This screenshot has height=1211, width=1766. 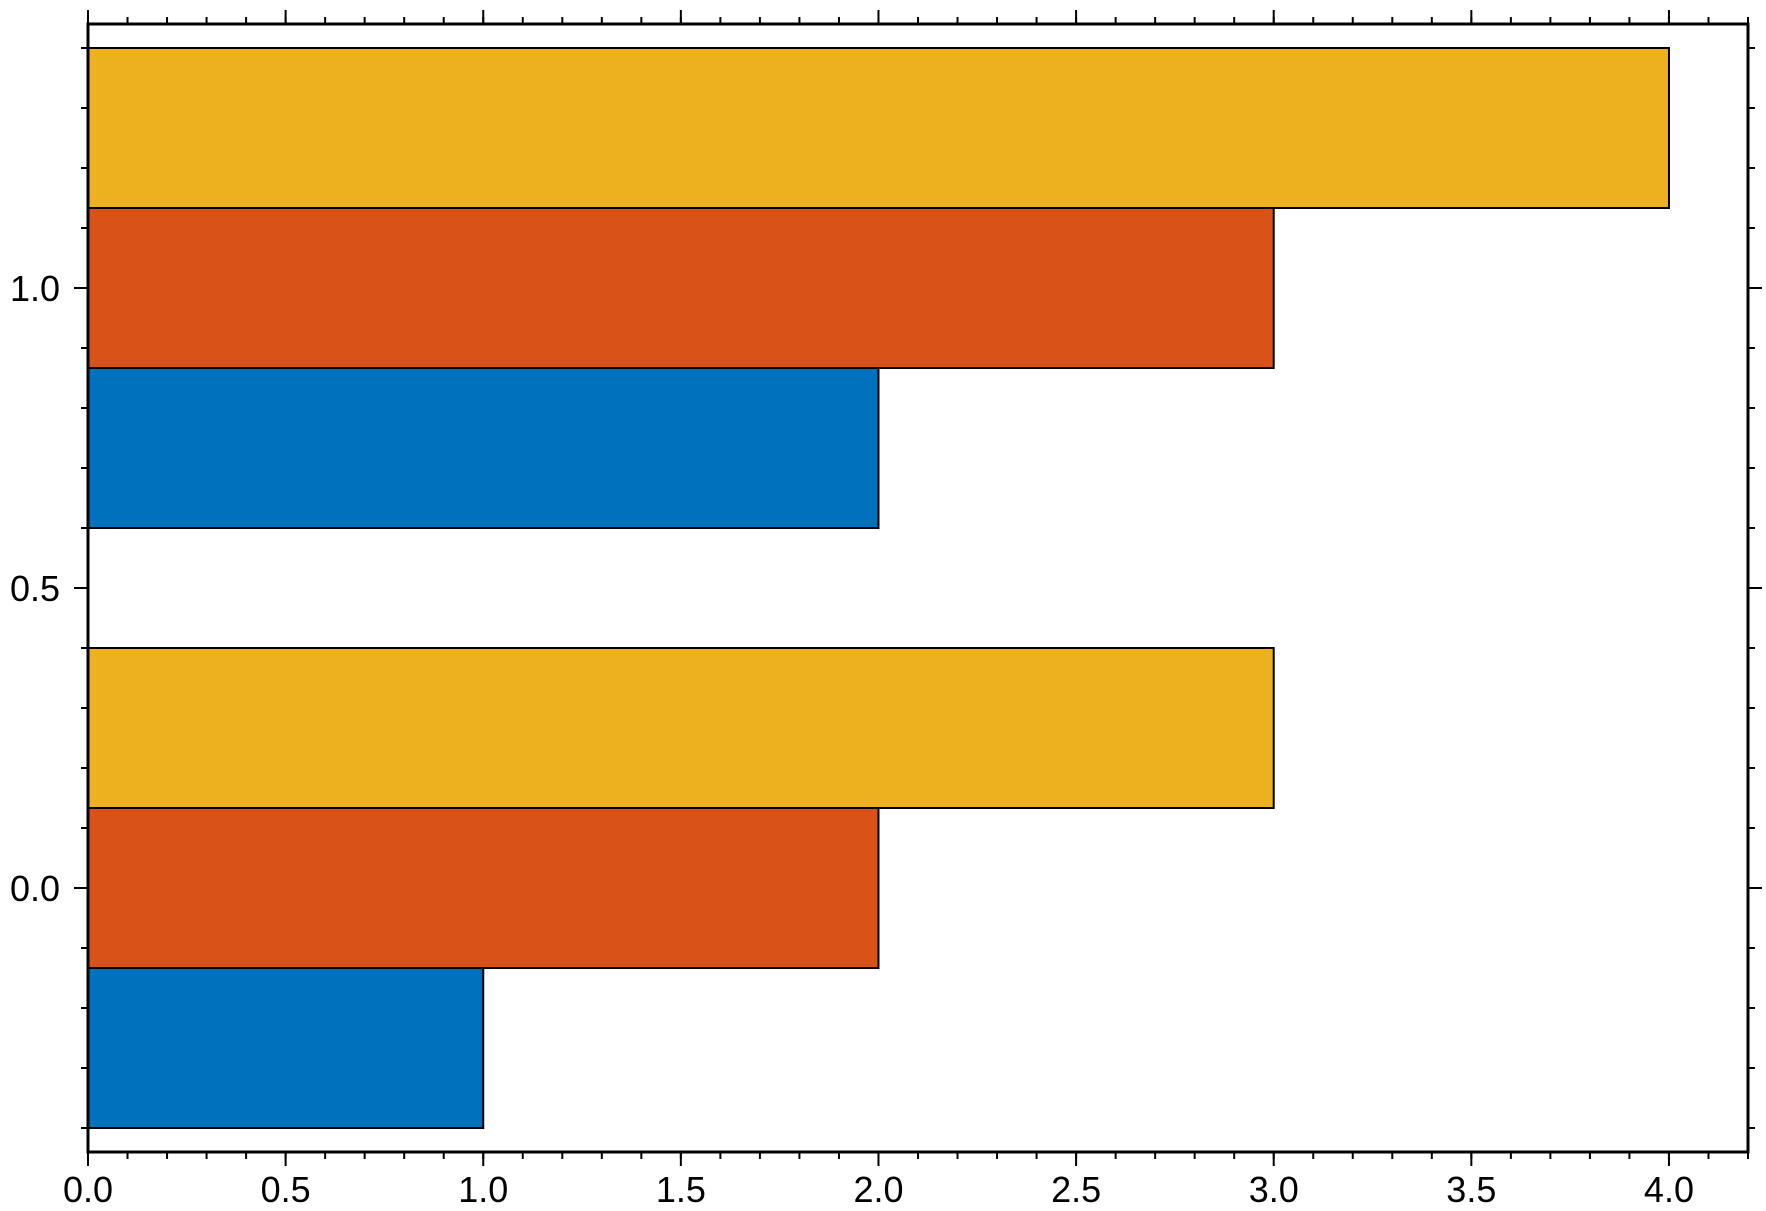 What do you see at coordinates (88, 1189) in the screenshot?
I see `x-tick-label: 0.0` at bounding box center [88, 1189].